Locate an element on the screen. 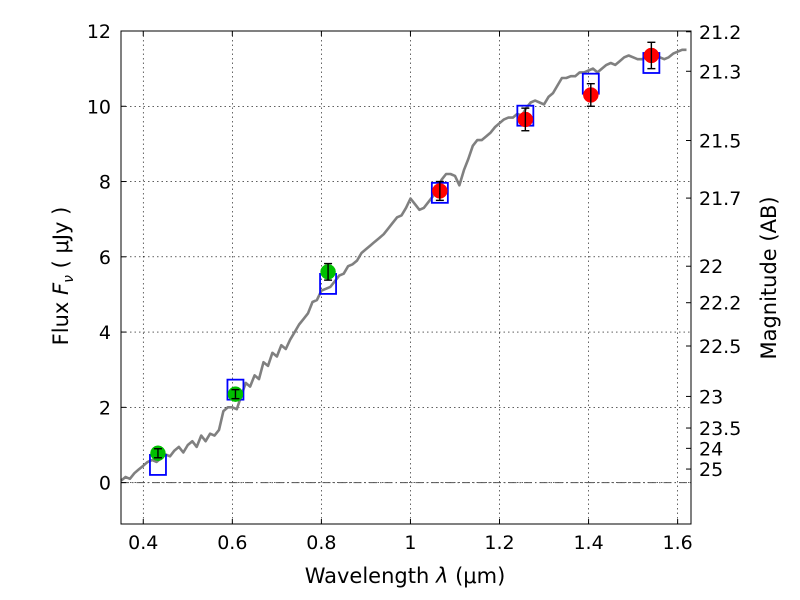  x-tick-label: 0.8 is located at coordinates (321, 543).